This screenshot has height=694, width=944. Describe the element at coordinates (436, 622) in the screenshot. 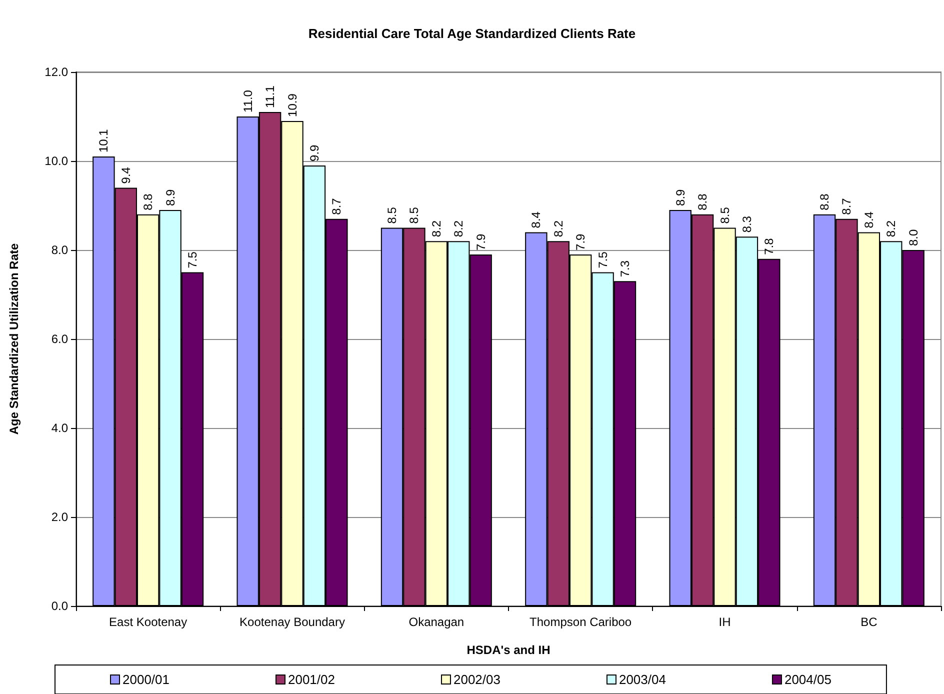

I see `x-tick-label: Okanagan` at that location.